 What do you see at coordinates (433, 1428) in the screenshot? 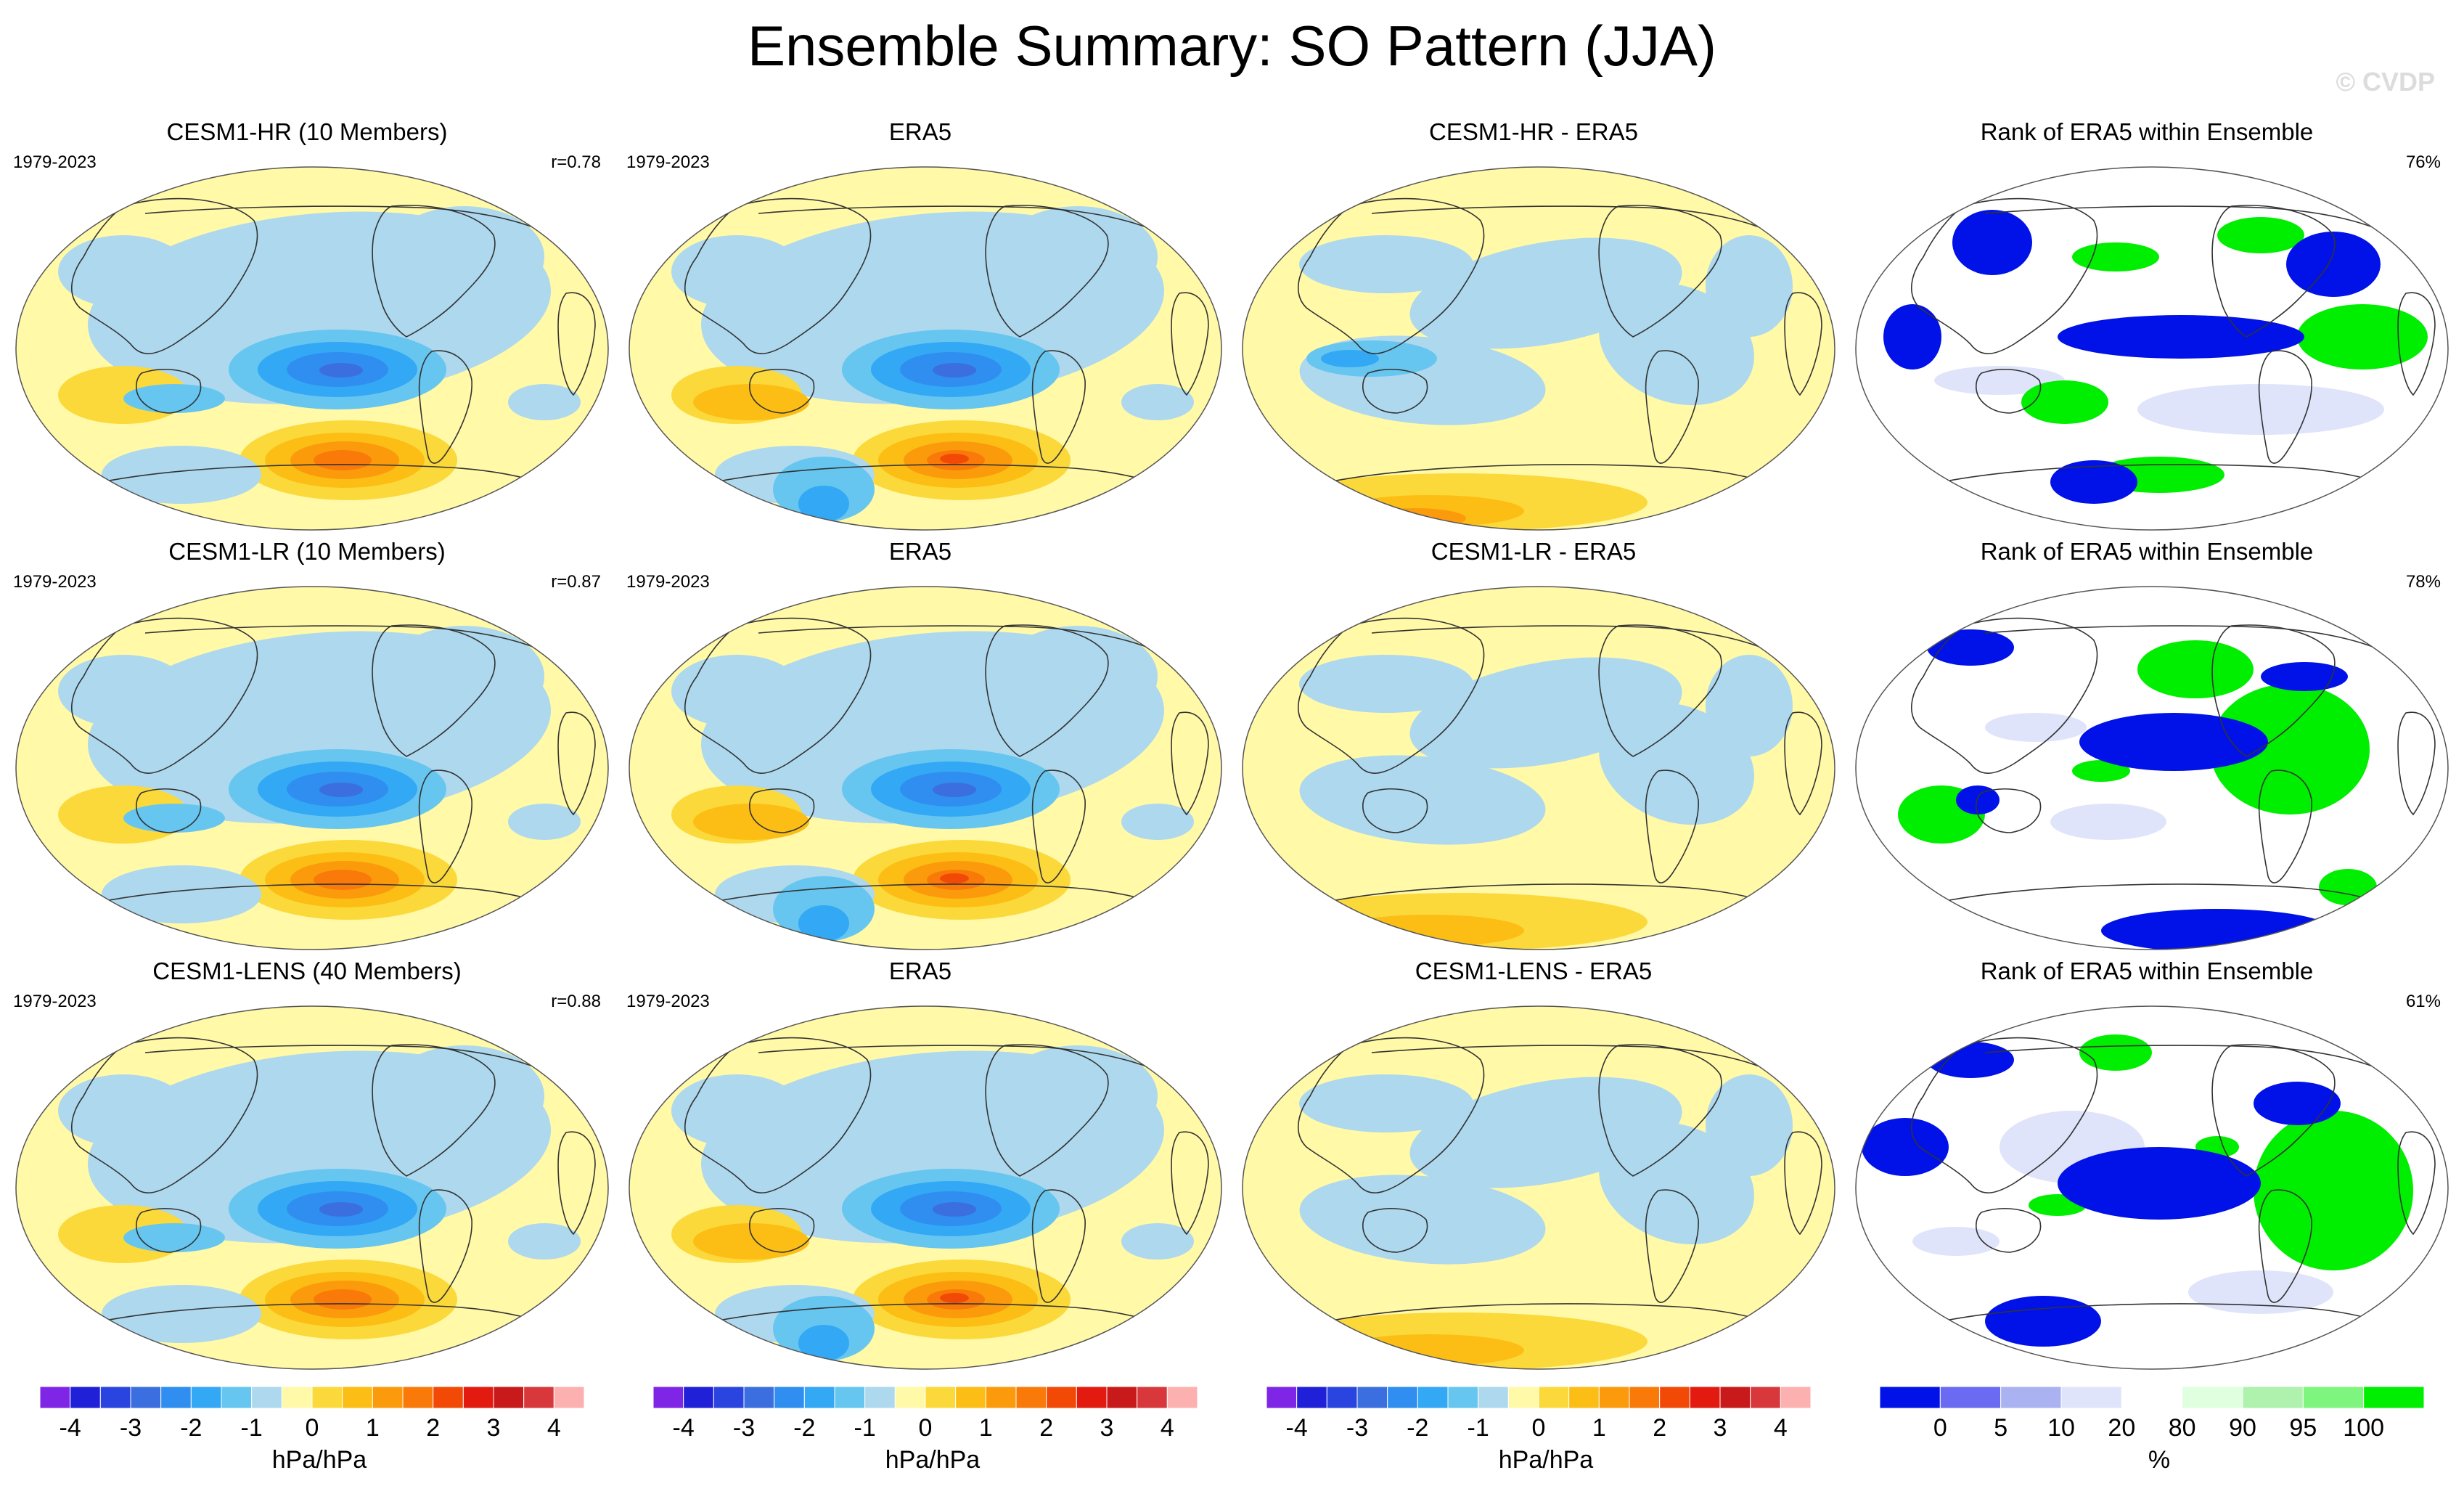
I see `colorbar-tick-label: 2` at bounding box center [433, 1428].